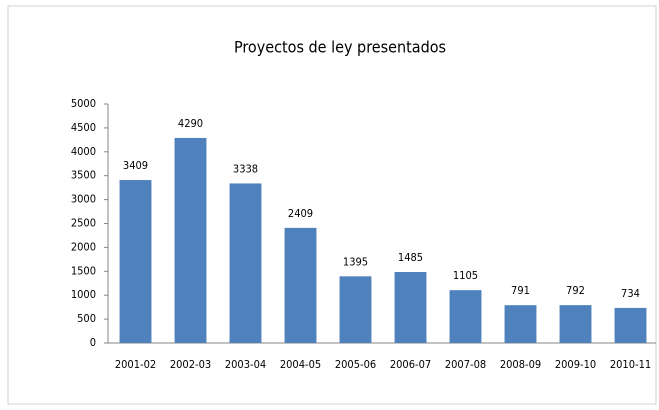 This screenshot has width=659, height=410. Describe the element at coordinates (410, 257) in the screenshot. I see `data-label: 1485` at that location.